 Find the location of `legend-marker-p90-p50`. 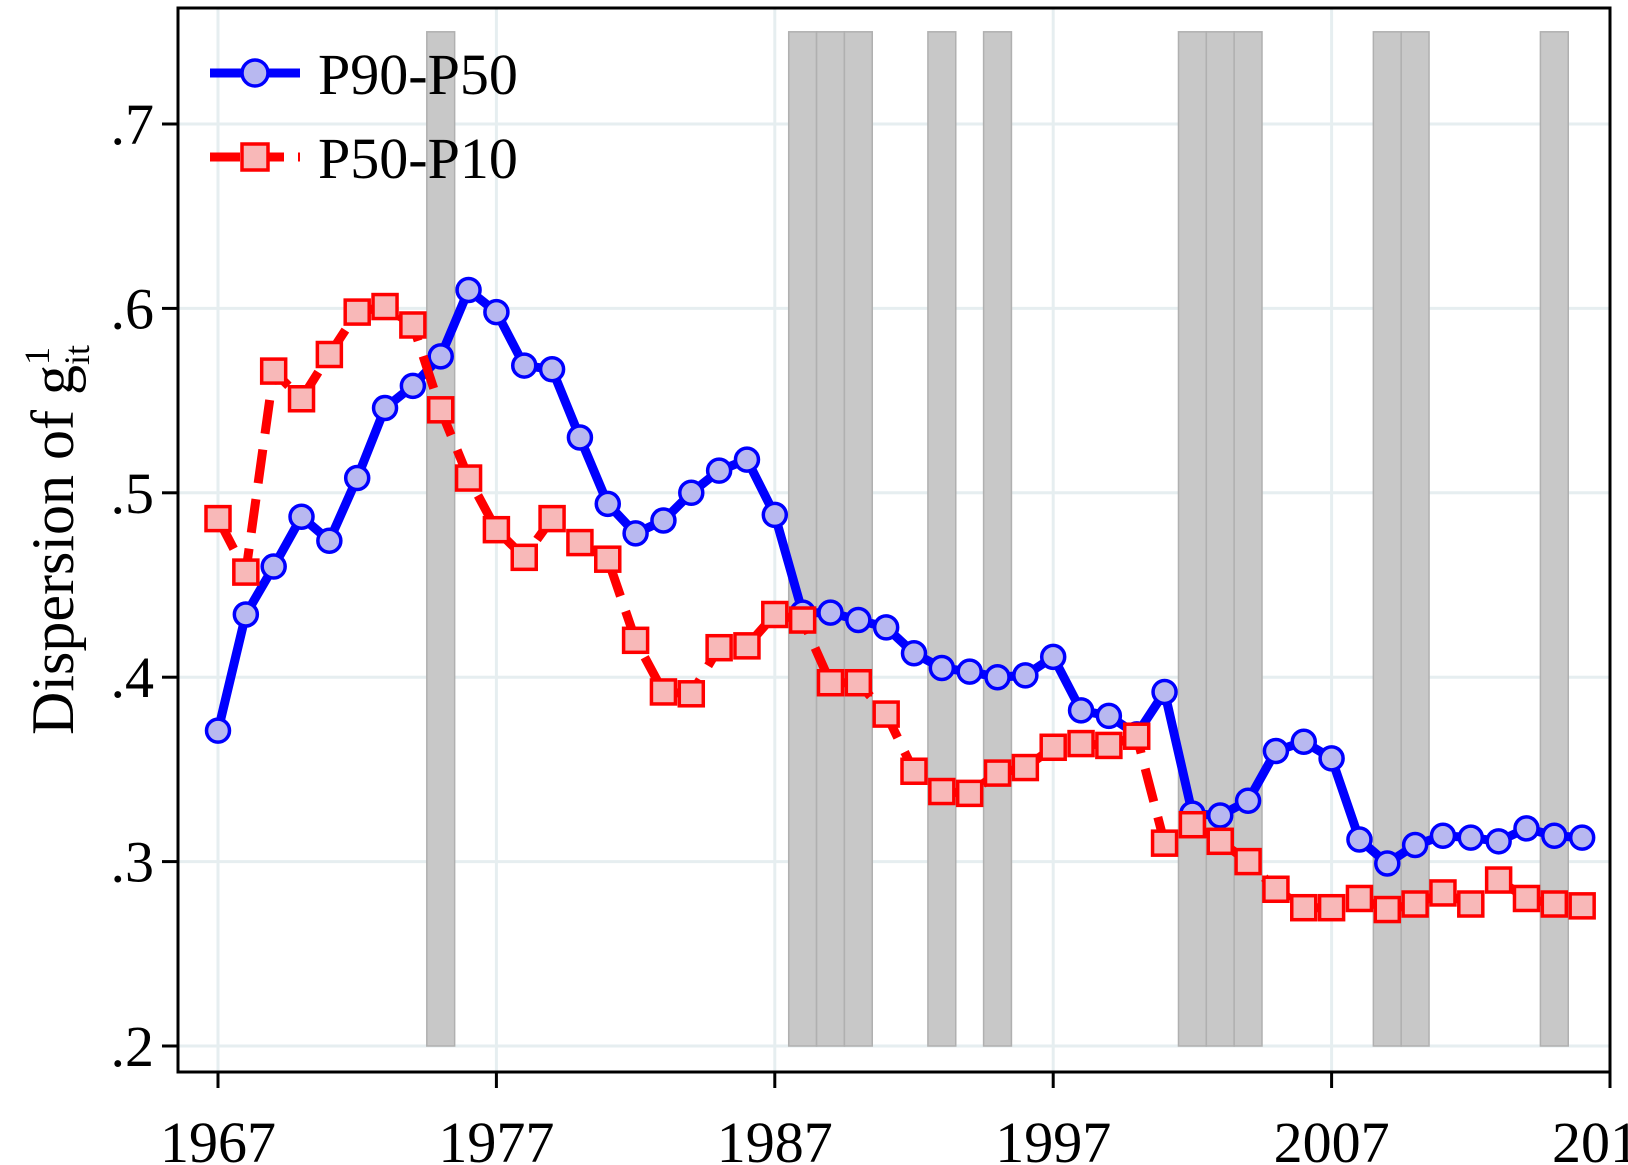

legend-marker-p90-p50 is located at coordinates (255, 73).